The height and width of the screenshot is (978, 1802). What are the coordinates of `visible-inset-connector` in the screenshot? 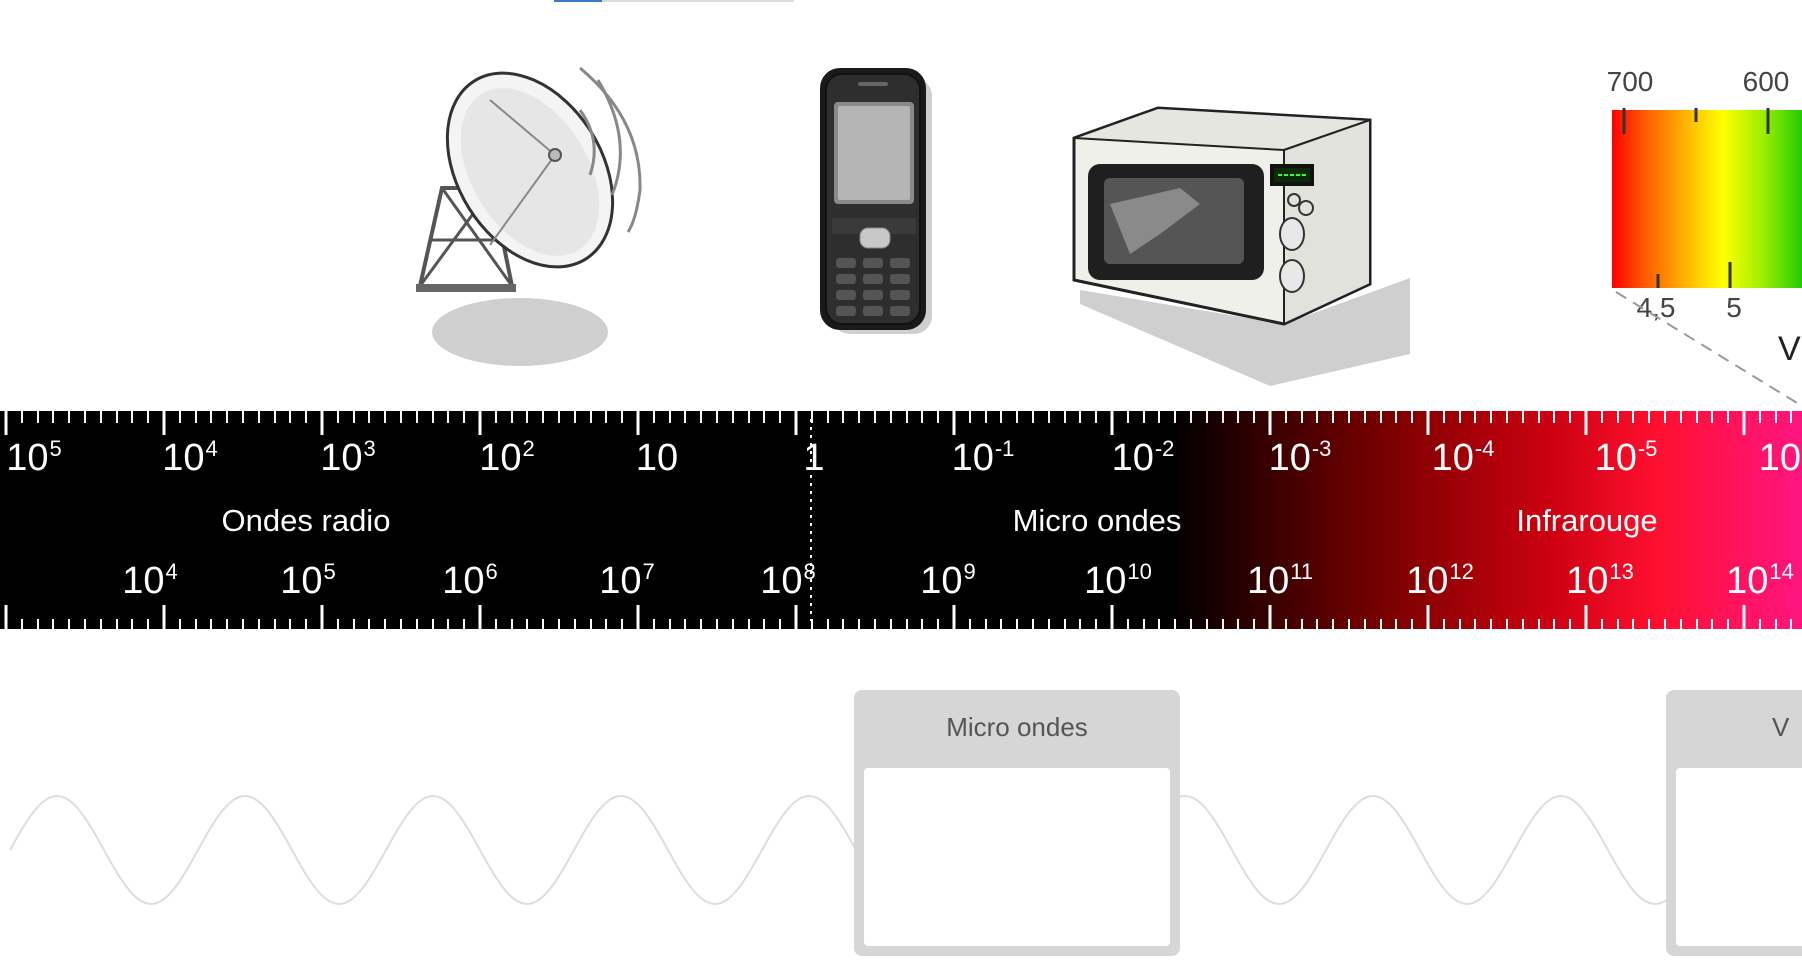 It's located at (1708, 349).